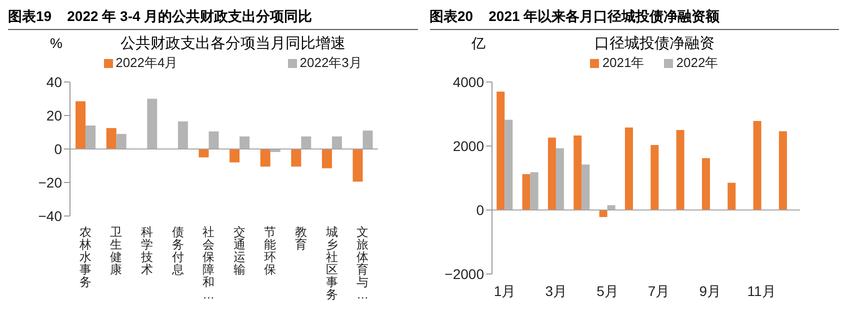 The height and width of the screenshot is (326, 847). I want to click on legend-label: 2021年, so click(622, 63).